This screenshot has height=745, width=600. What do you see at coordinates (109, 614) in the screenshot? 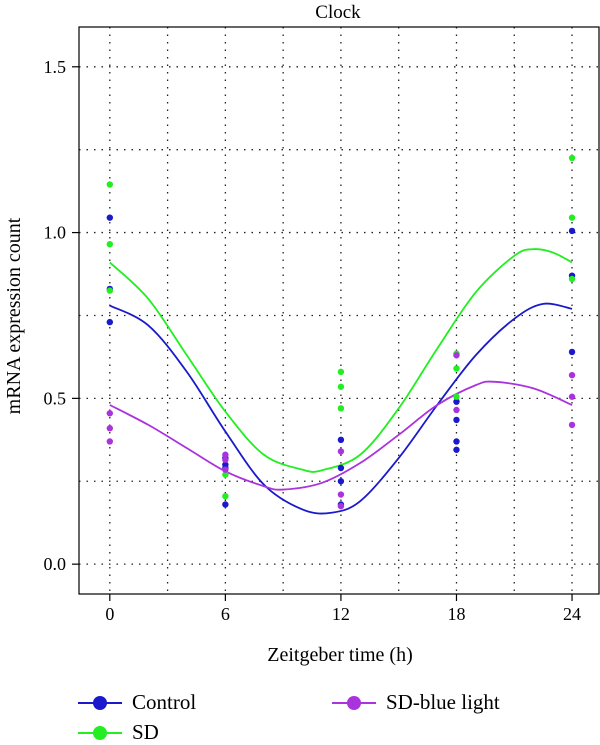
I see `x-tick-label: 0` at bounding box center [109, 614].